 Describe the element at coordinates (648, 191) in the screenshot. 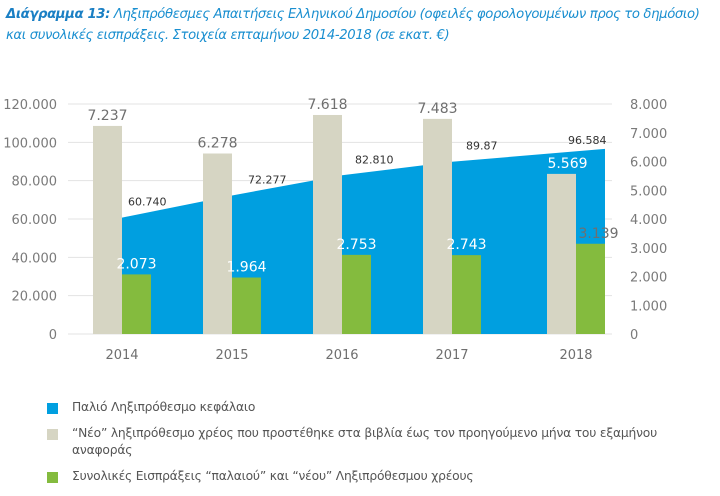

I see `right-tick-label: 5.000` at that location.